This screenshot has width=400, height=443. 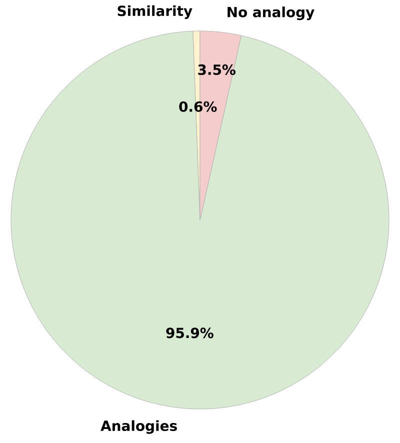 I want to click on data-label: 3.5%, so click(x=217, y=69).